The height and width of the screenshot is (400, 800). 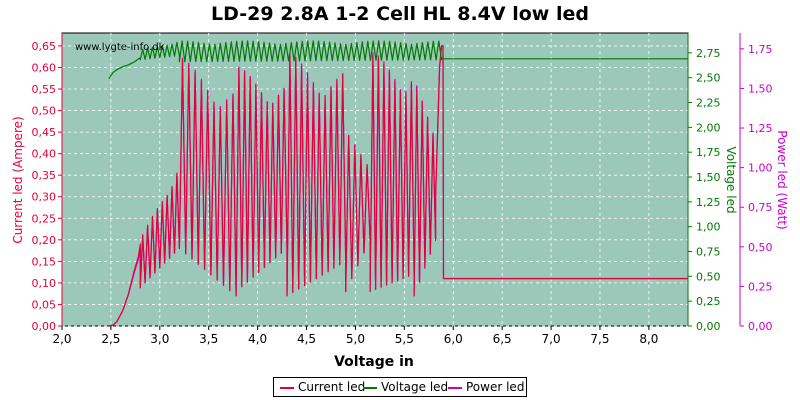 What do you see at coordinates (44, 46) in the screenshot?
I see `y-tick-label: 0,65` at bounding box center [44, 46].